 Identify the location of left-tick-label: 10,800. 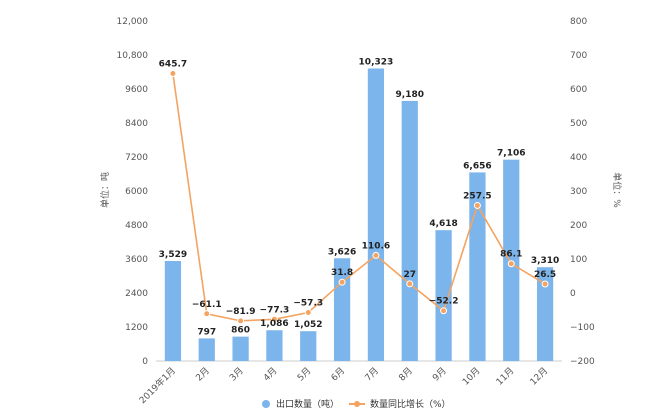
(133, 56).